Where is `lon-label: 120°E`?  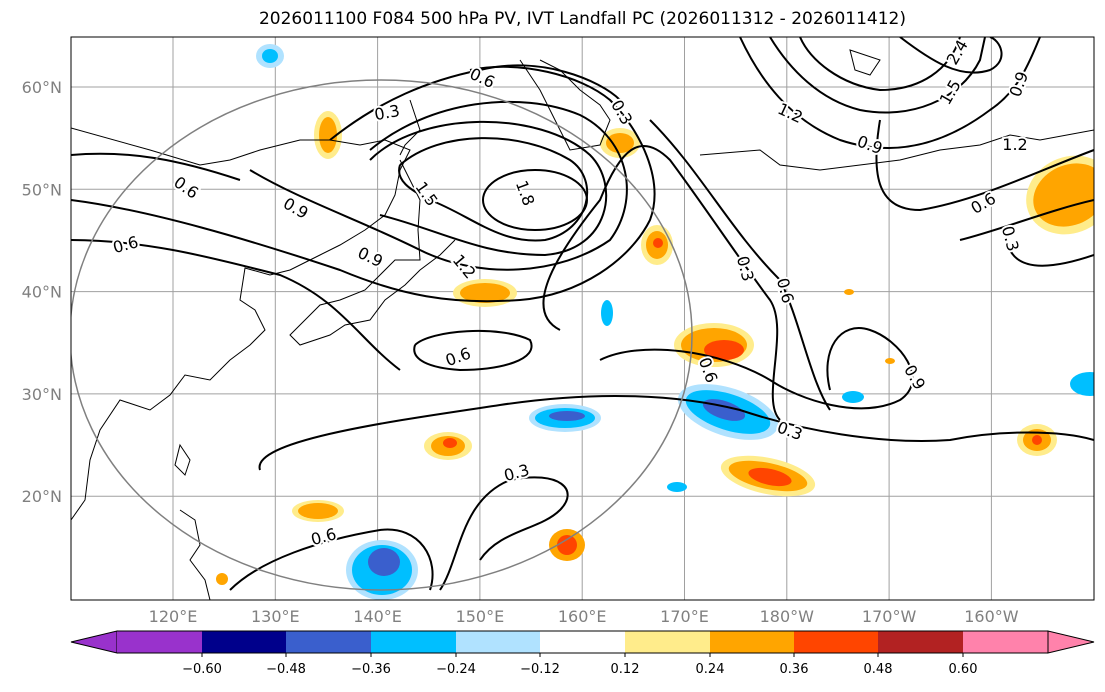
lon-label: 120°E is located at coordinates (173, 616).